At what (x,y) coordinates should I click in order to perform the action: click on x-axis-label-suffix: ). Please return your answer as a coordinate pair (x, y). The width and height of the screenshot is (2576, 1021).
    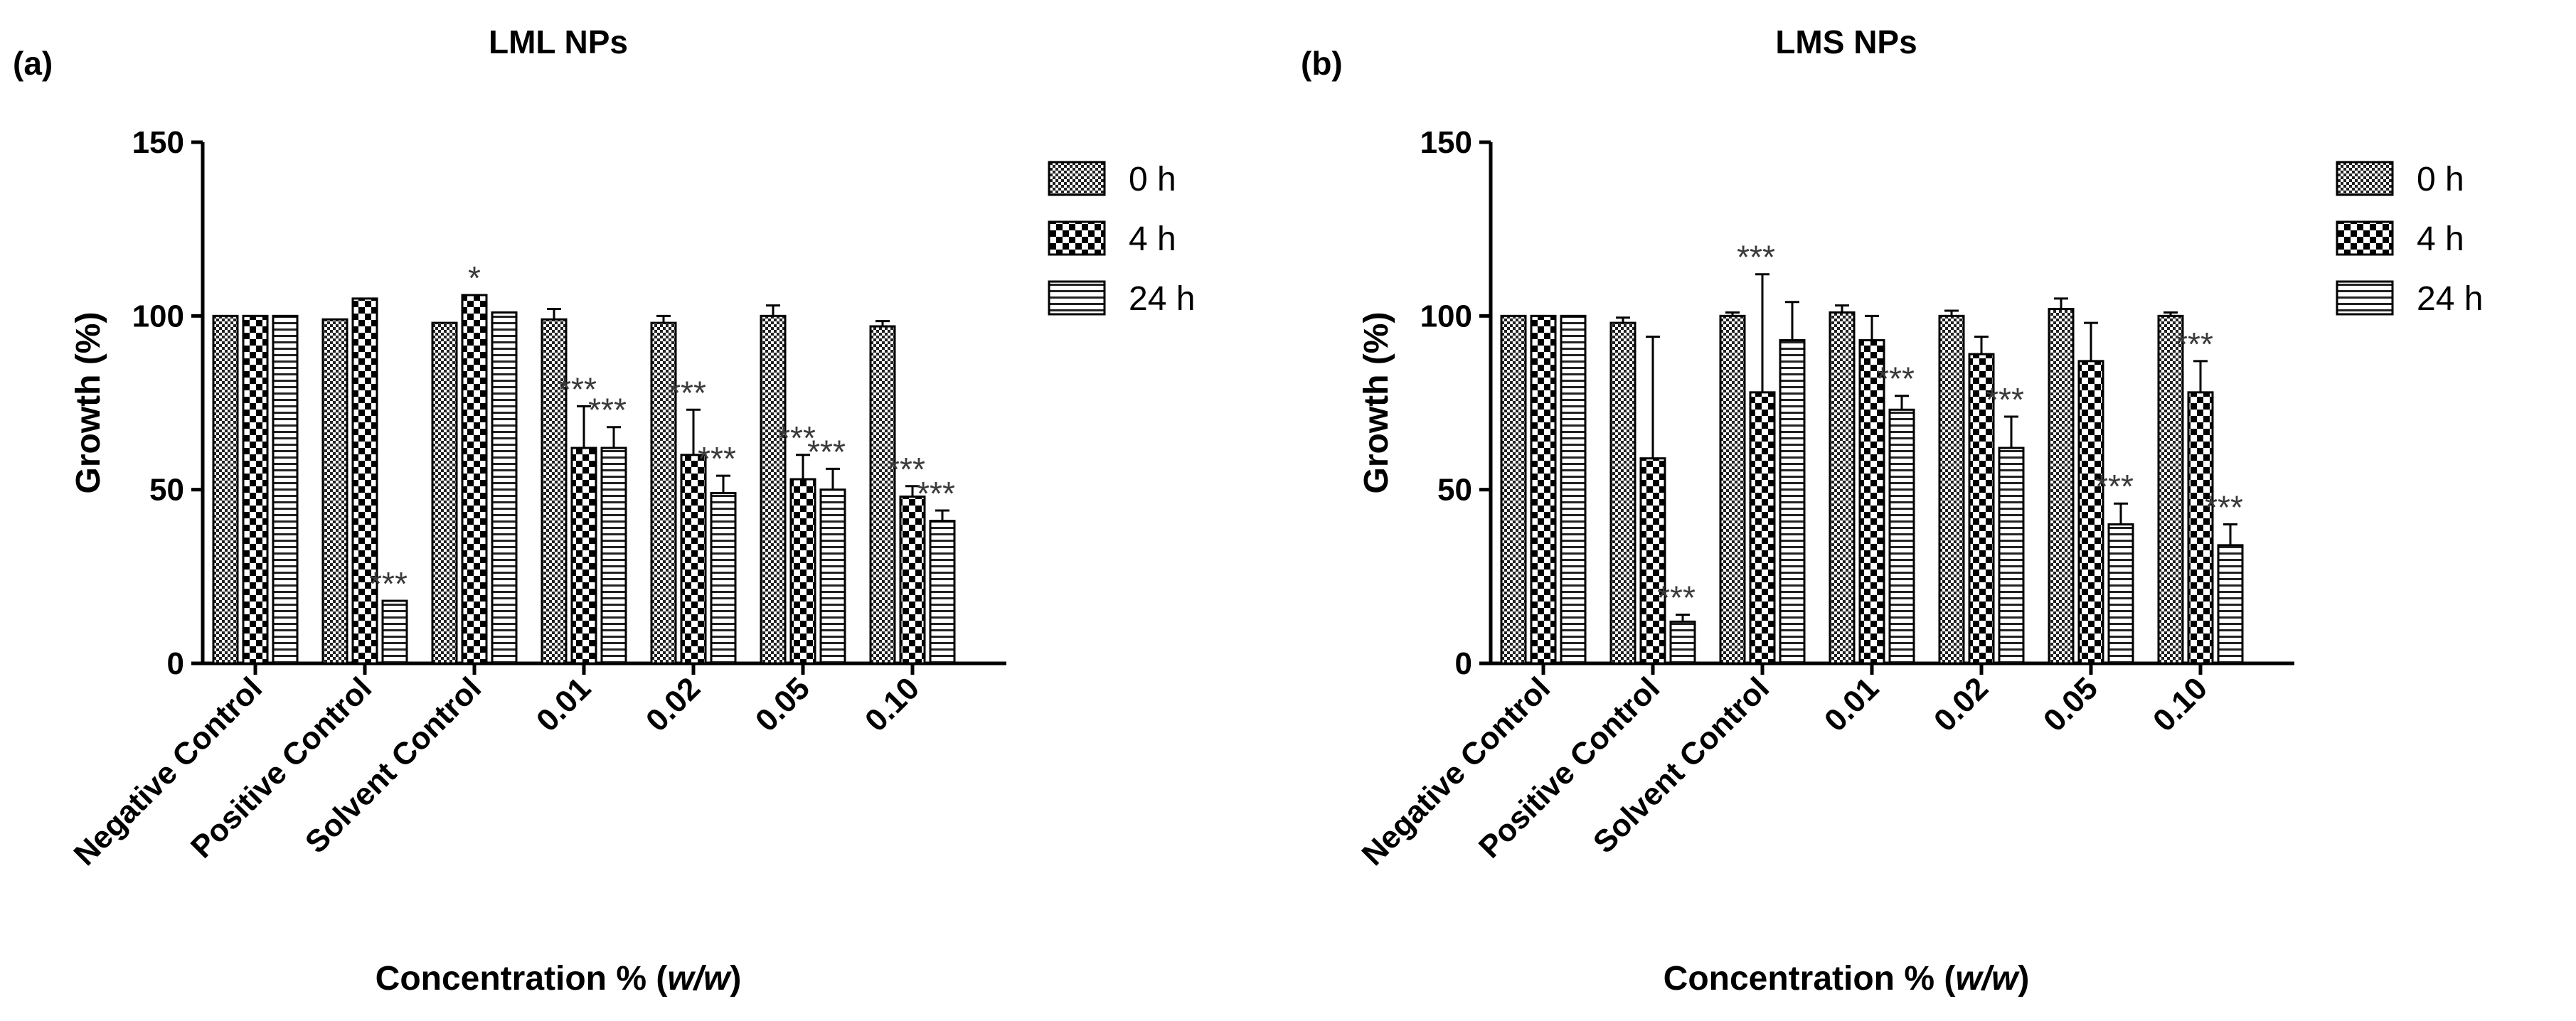
    Looking at the image, I should click on (2023, 979).